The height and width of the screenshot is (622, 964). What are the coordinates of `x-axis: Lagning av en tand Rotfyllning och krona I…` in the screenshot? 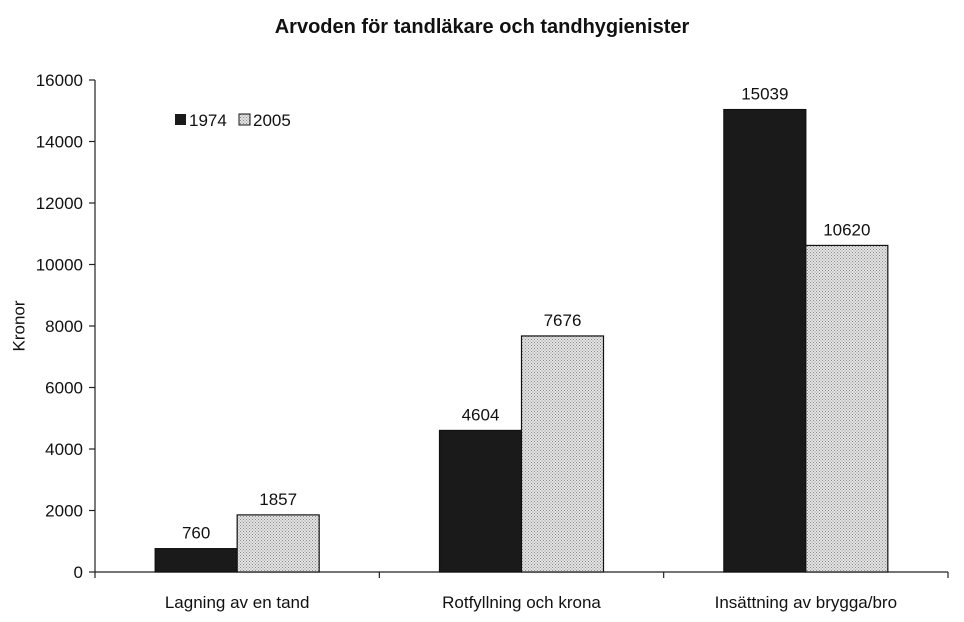 It's located at (521, 591).